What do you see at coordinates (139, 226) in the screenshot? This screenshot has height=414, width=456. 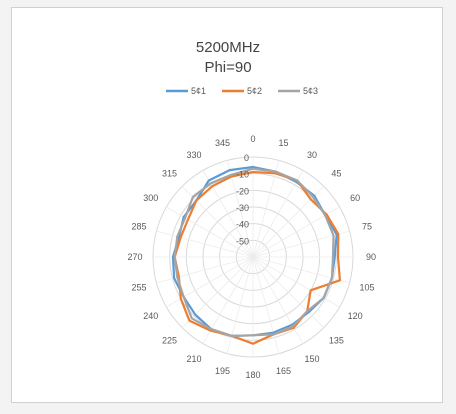 I see `angle-tick-label: 285` at bounding box center [139, 226].